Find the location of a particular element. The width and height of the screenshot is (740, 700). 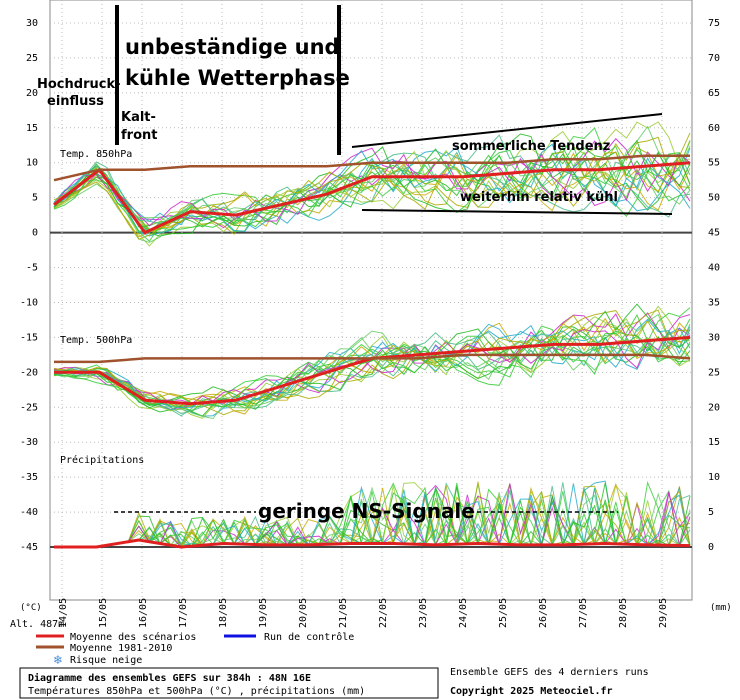

annotation-trend-down: weiterhin relativ kühl is located at coordinates (539, 197).